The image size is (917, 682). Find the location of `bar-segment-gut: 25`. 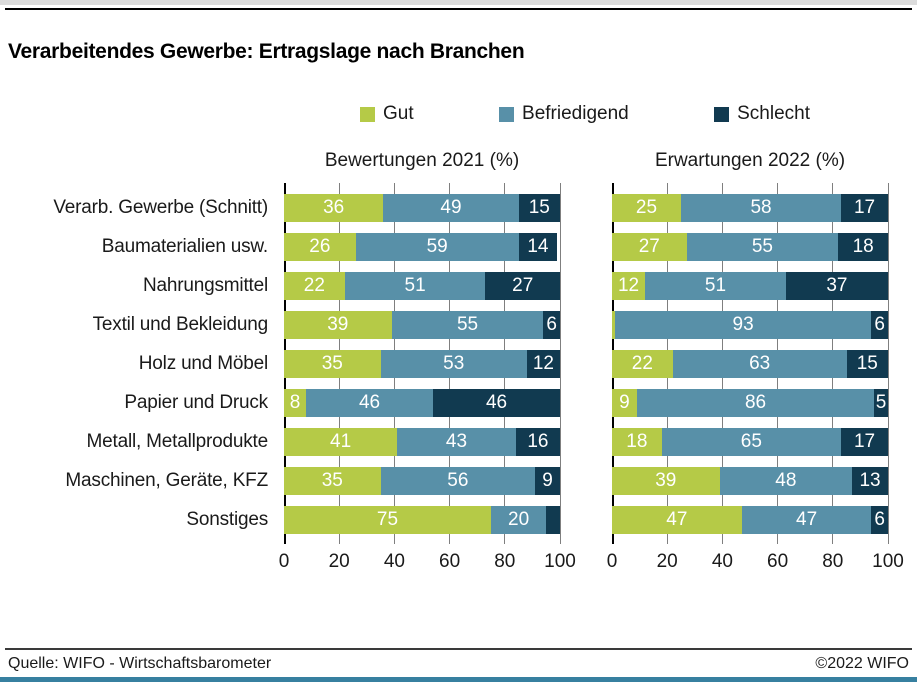

bar-segment-gut: 25 is located at coordinates (646, 207).